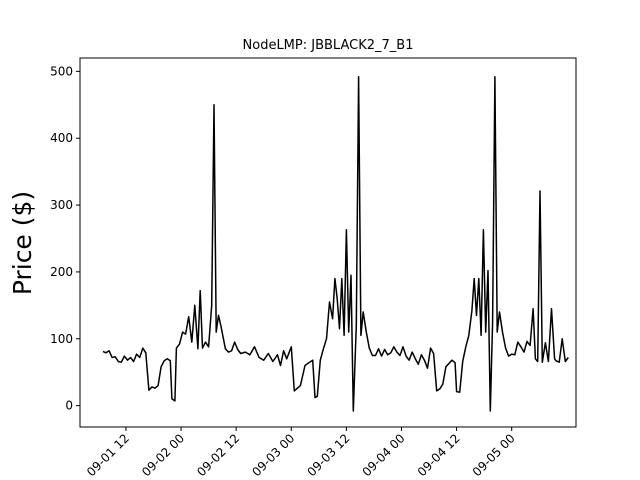 The height and width of the screenshot is (480, 640). I want to click on y-tick-label: 300, so click(61, 205).